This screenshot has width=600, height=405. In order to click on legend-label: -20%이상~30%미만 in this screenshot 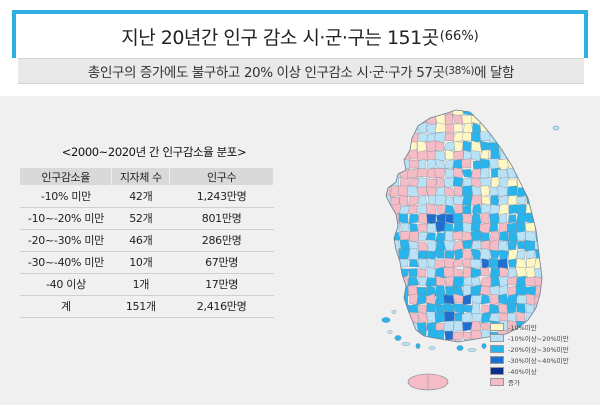, I will do `click(538, 350)`.